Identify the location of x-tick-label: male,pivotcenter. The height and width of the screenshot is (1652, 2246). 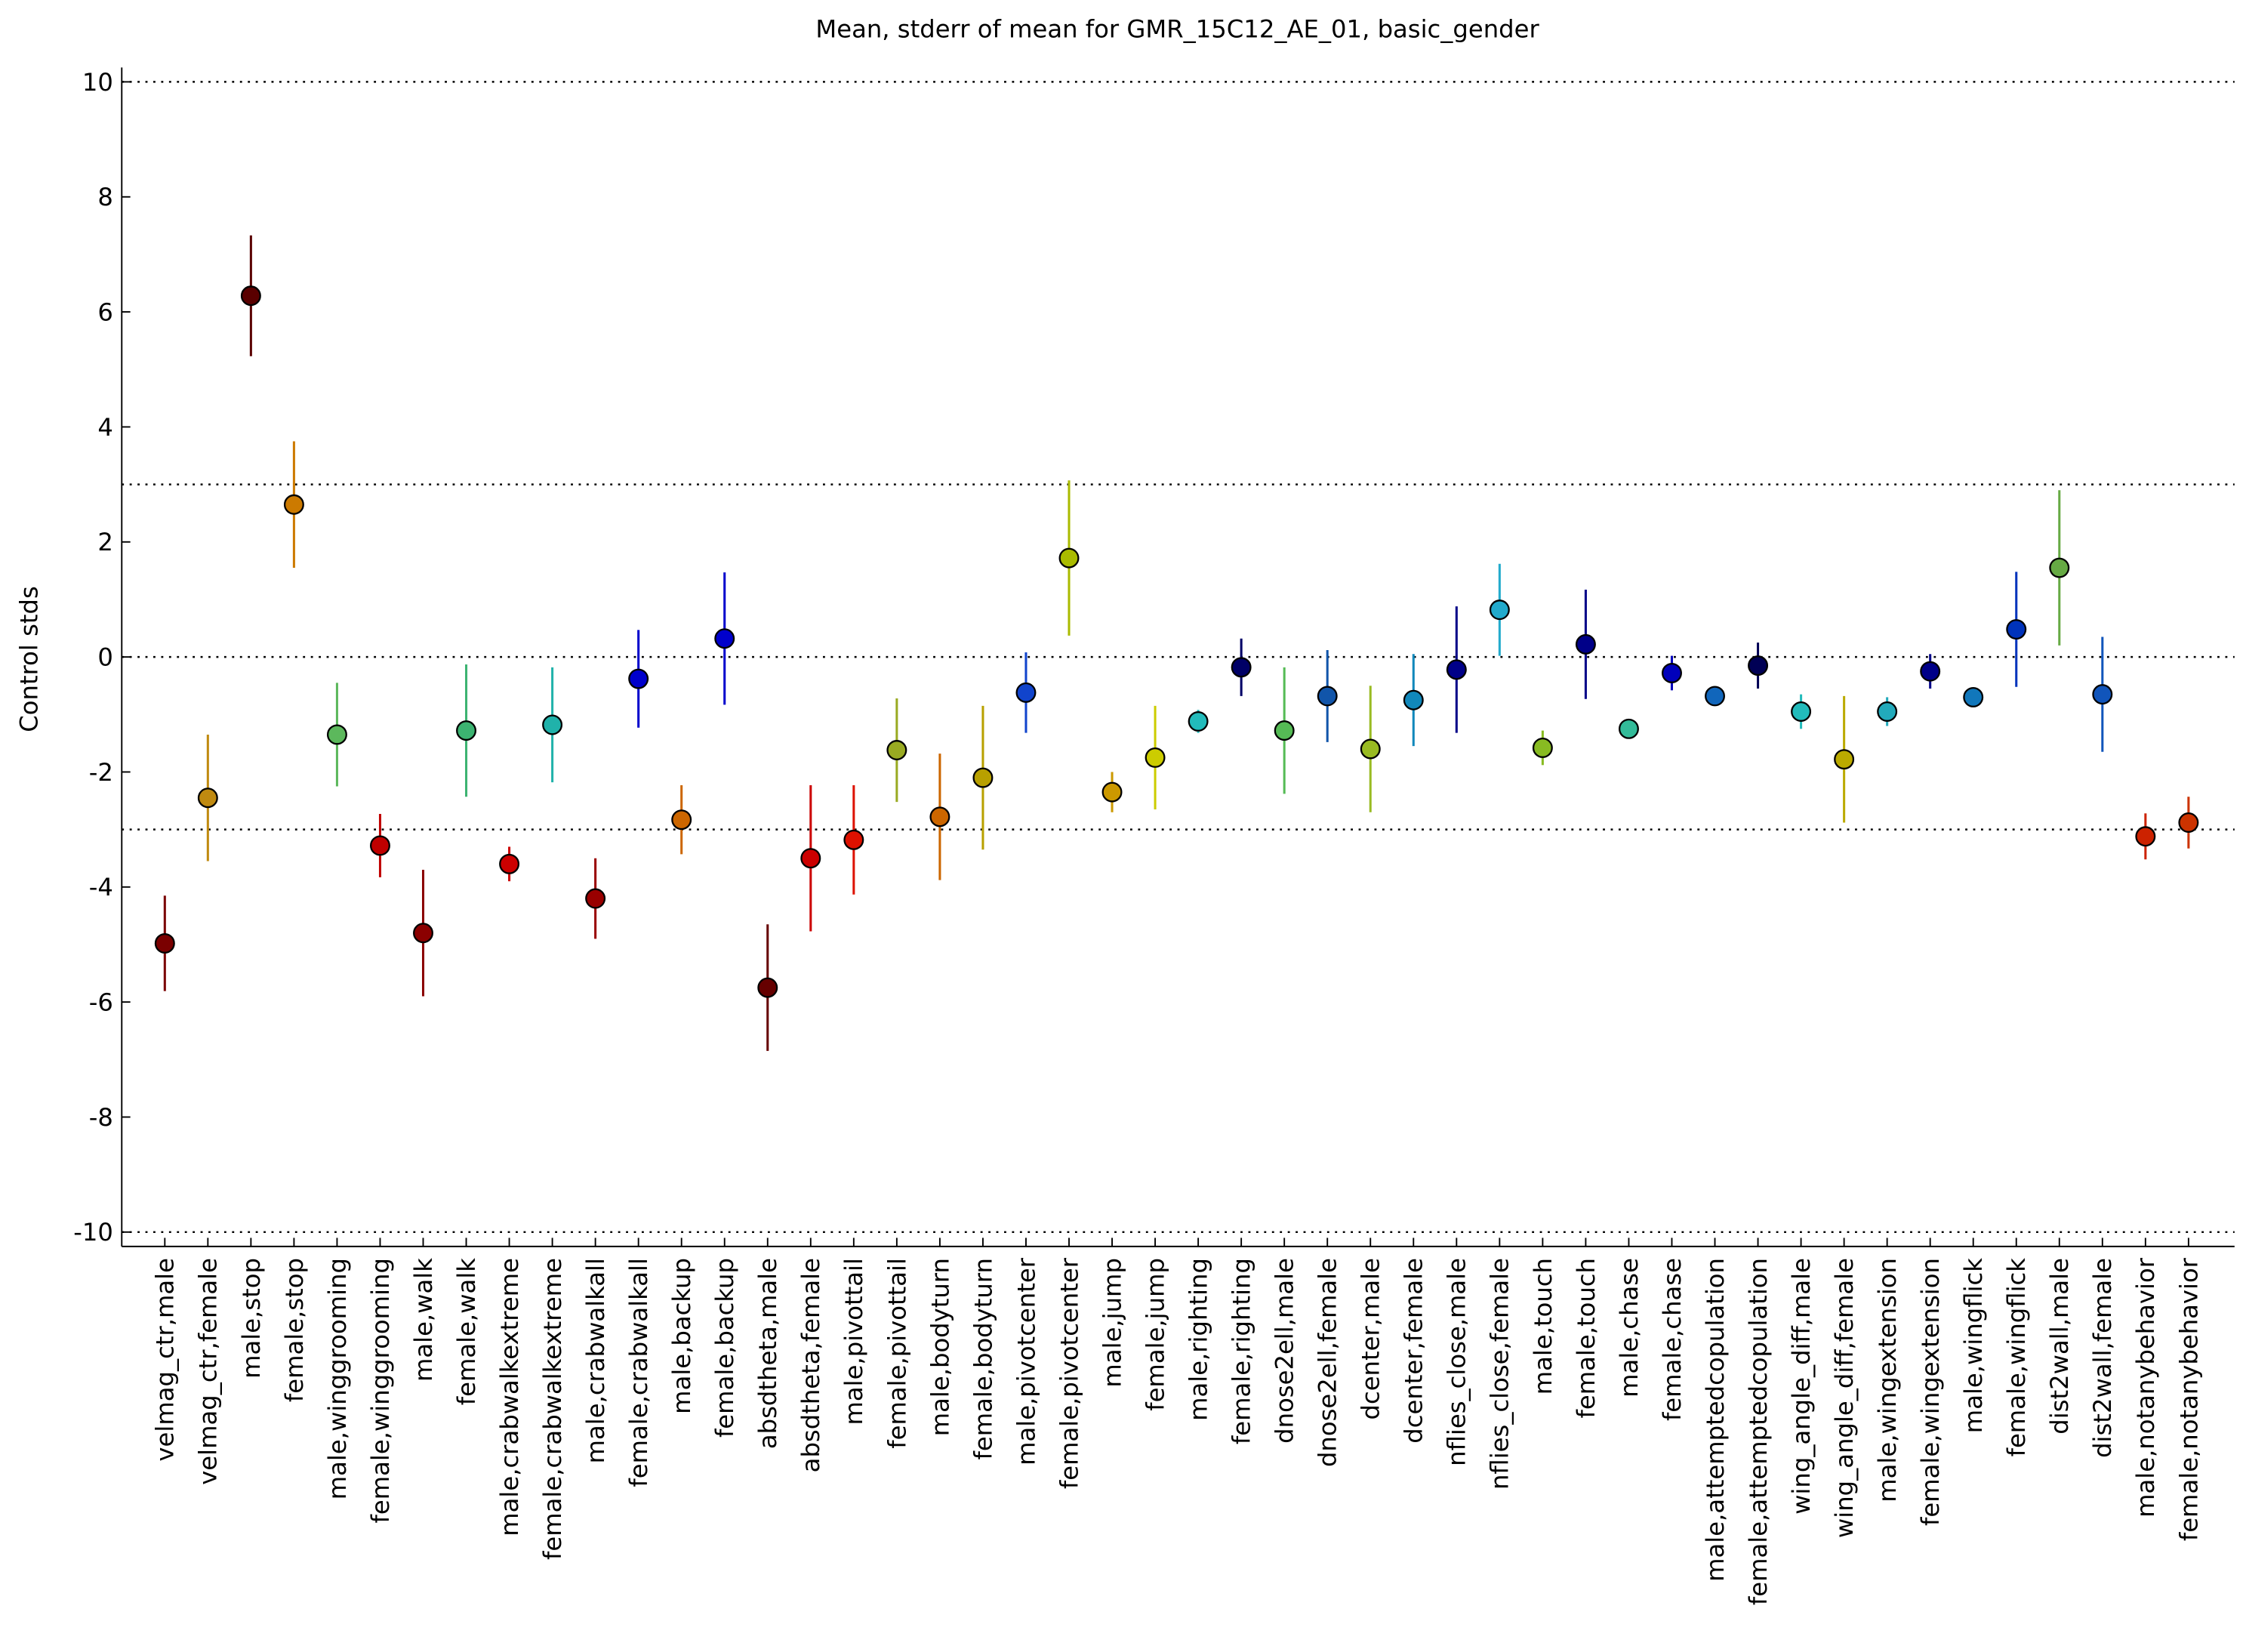
(1026, 1362).